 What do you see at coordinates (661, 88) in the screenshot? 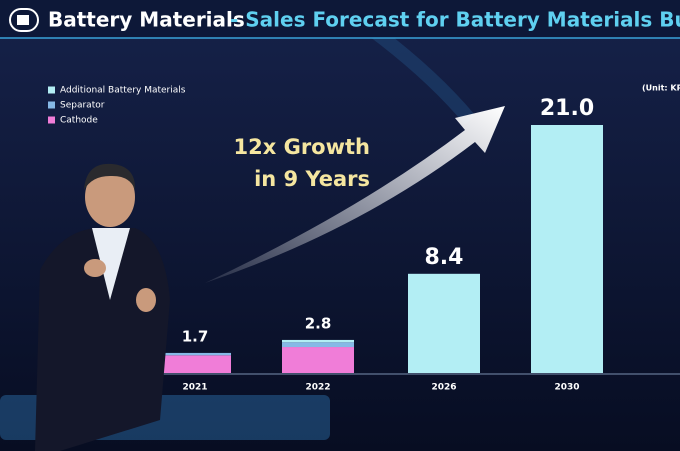
I see `unit-note: (Unit: KR` at bounding box center [661, 88].